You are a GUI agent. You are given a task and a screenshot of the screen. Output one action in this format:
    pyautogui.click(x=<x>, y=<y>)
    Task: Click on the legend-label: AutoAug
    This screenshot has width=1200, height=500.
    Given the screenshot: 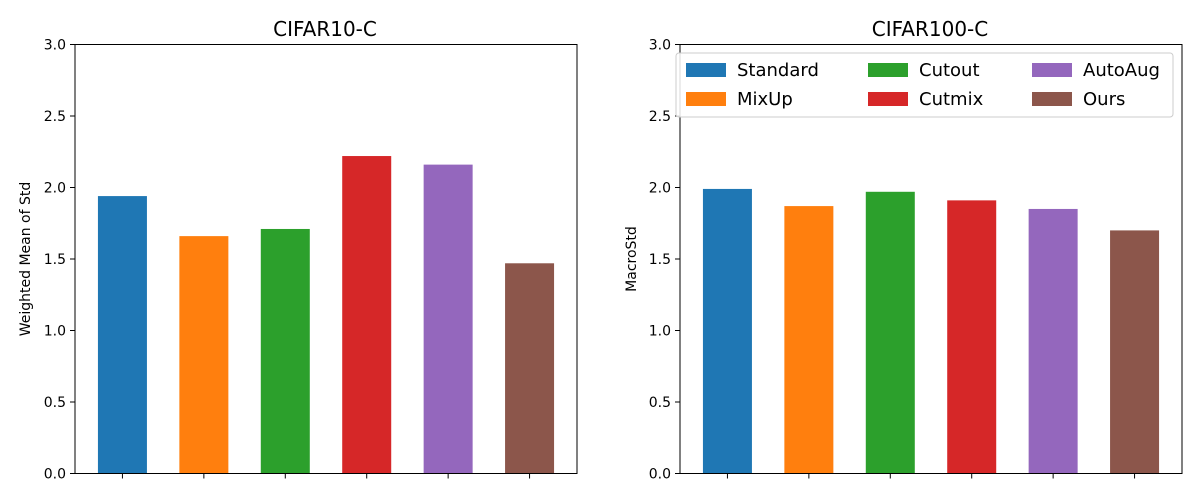 What is the action you would take?
    pyautogui.click(x=1121, y=70)
    